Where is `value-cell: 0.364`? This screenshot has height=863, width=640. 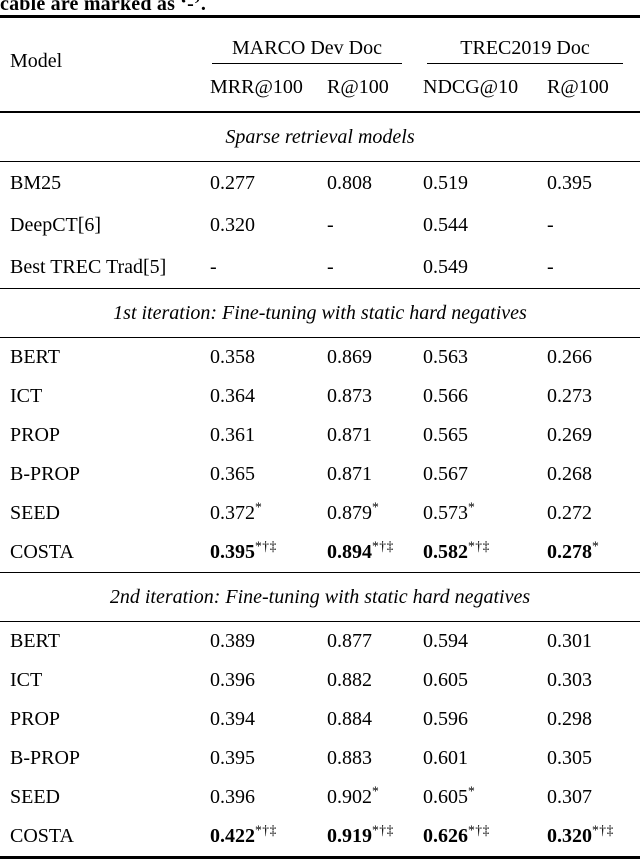 value-cell: 0.364 is located at coordinates (258, 396).